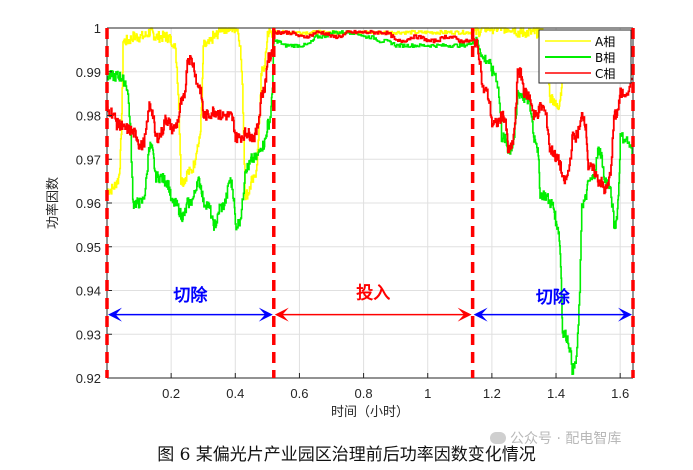 The height and width of the screenshot is (470, 693). Describe the element at coordinates (566, 439) in the screenshot. I see `watermark-text: 公众号 · 配电智库` at that location.